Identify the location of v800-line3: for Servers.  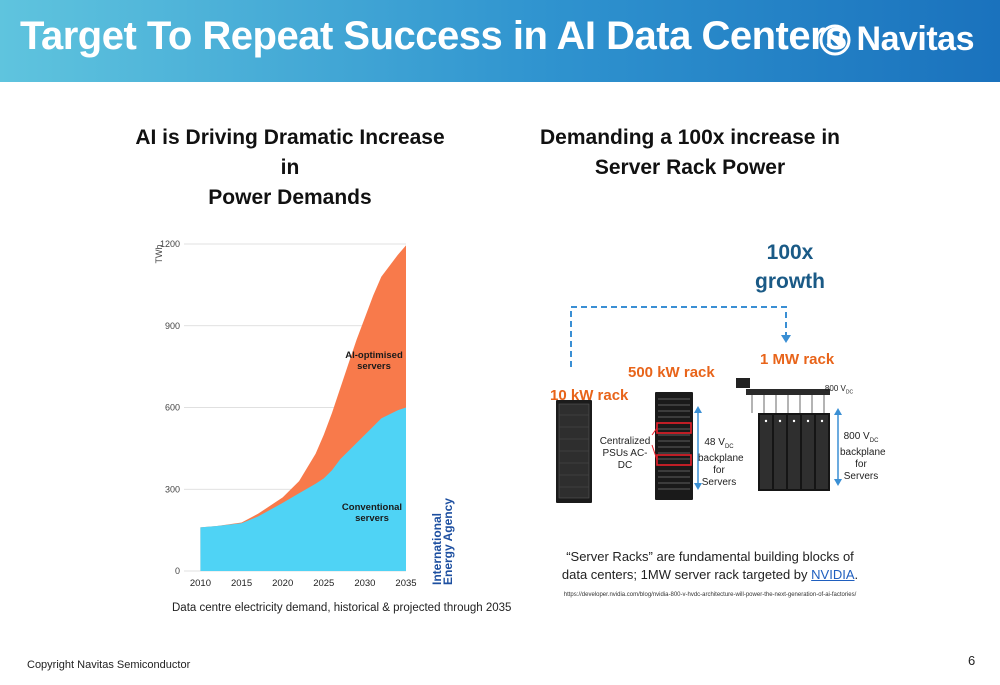
(861, 470).